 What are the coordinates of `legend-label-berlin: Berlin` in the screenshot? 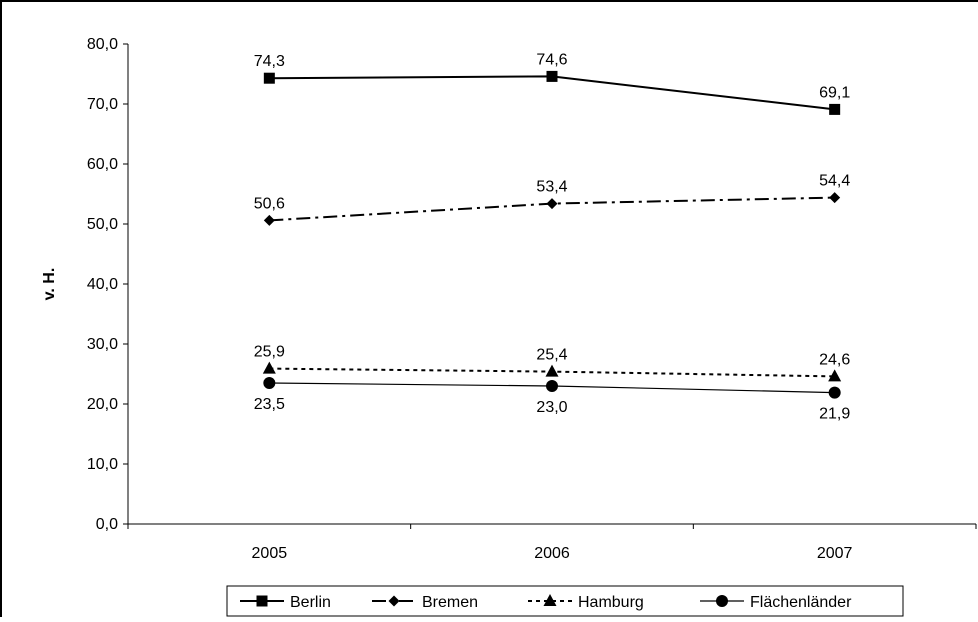 It's located at (310, 602).